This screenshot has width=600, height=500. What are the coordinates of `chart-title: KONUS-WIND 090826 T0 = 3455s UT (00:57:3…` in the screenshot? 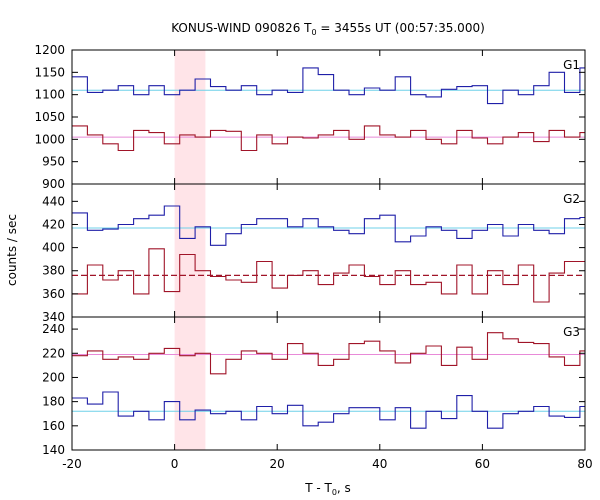 It's located at (328, 29).